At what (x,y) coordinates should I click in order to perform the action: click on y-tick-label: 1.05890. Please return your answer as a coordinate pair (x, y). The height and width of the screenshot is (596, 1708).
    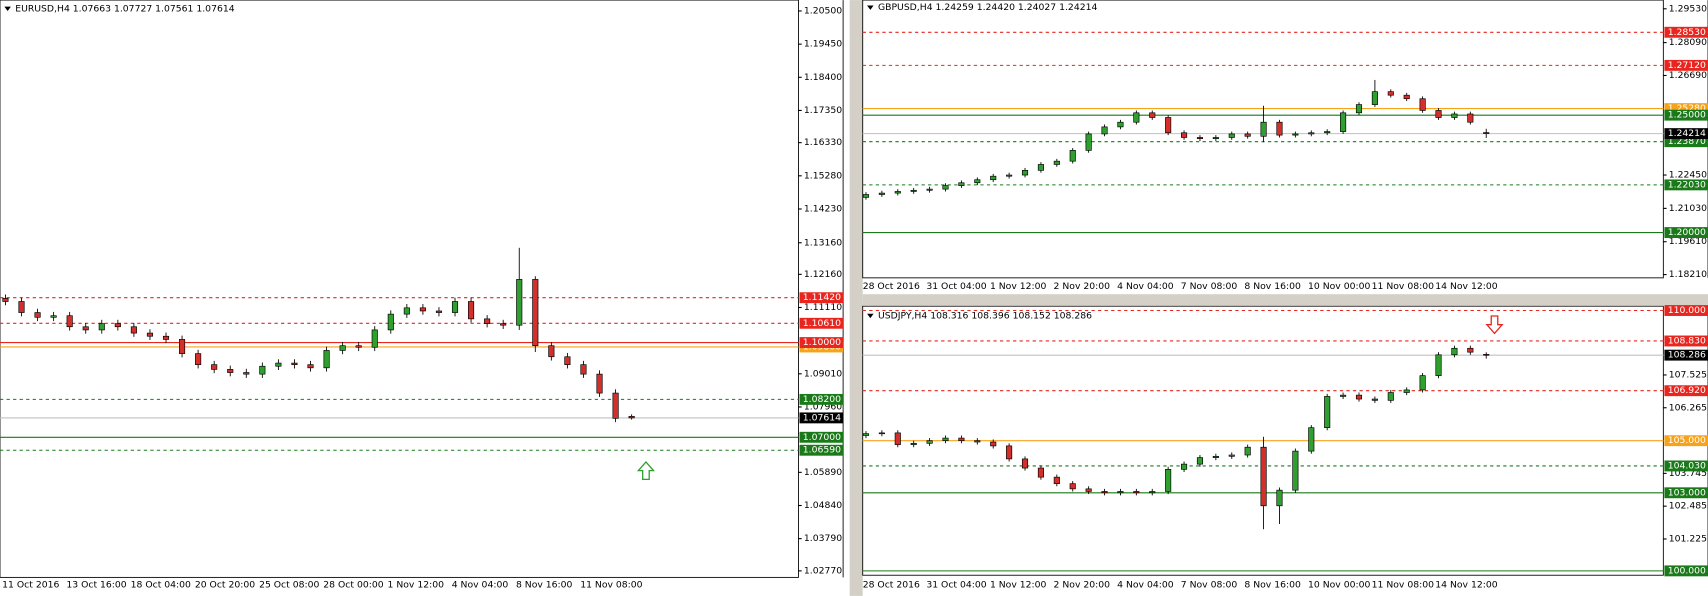
    Looking at the image, I should click on (823, 472).